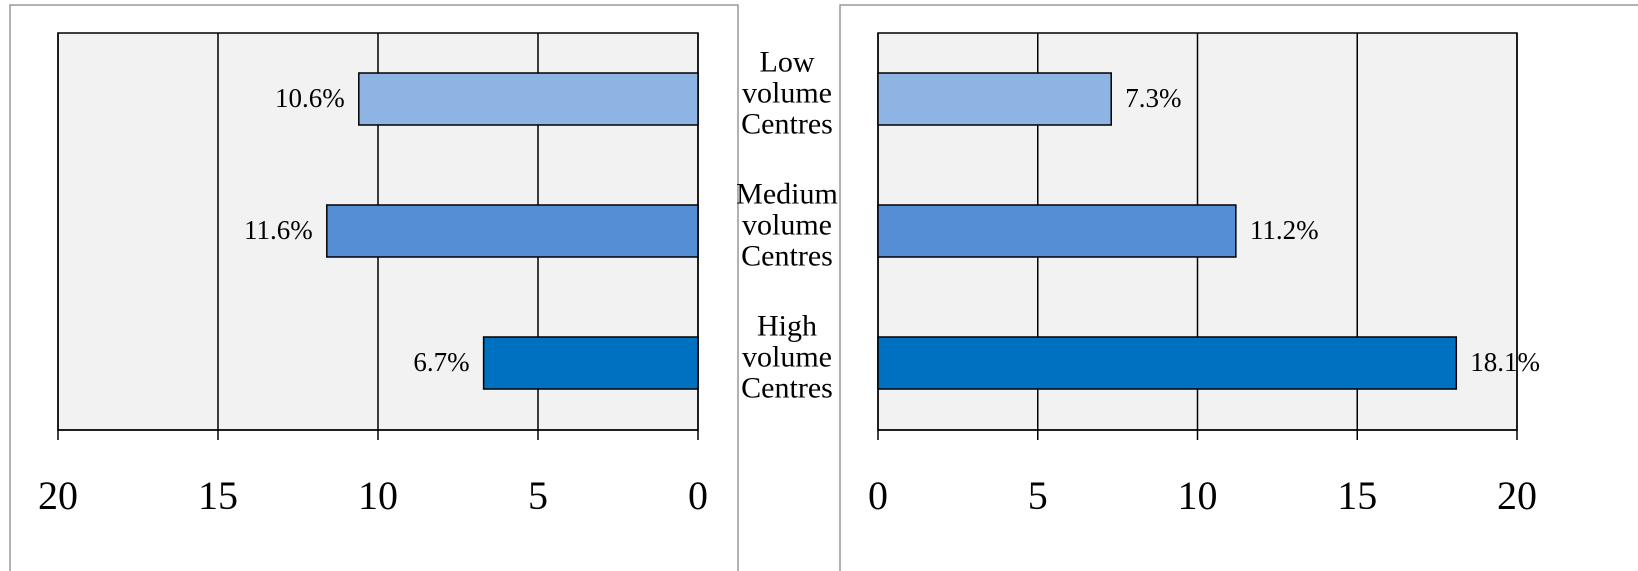 The height and width of the screenshot is (571, 1638). I want to click on value-label: 6.7%, so click(441, 362).